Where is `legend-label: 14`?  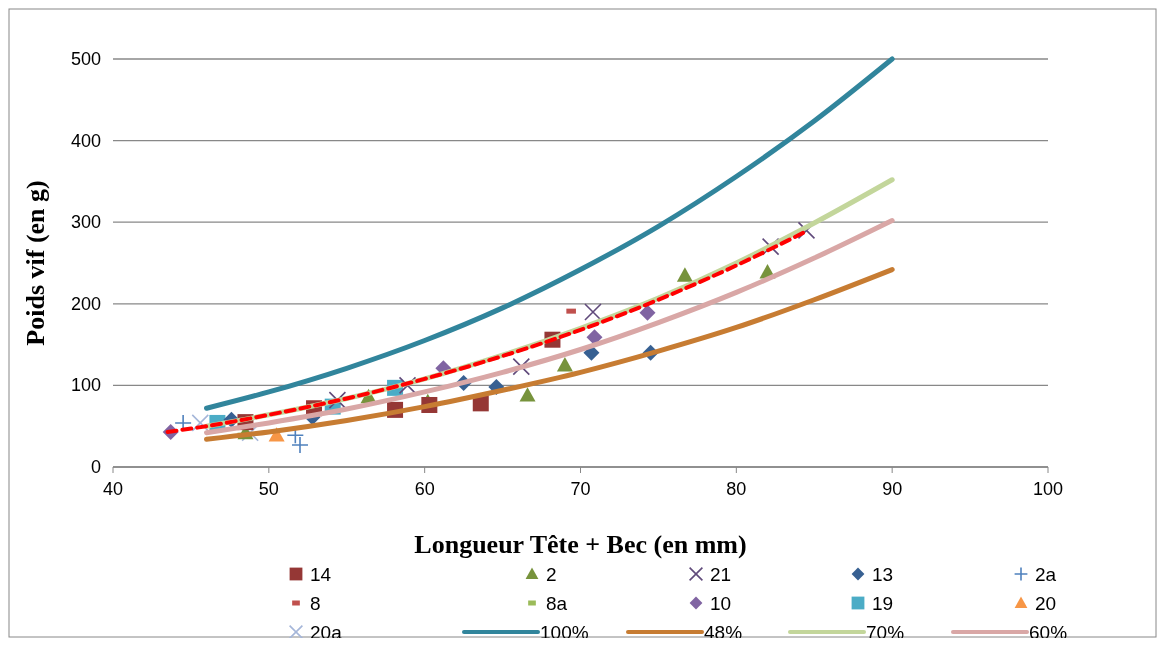
legend-label: 14 is located at coordinates (321, 574).